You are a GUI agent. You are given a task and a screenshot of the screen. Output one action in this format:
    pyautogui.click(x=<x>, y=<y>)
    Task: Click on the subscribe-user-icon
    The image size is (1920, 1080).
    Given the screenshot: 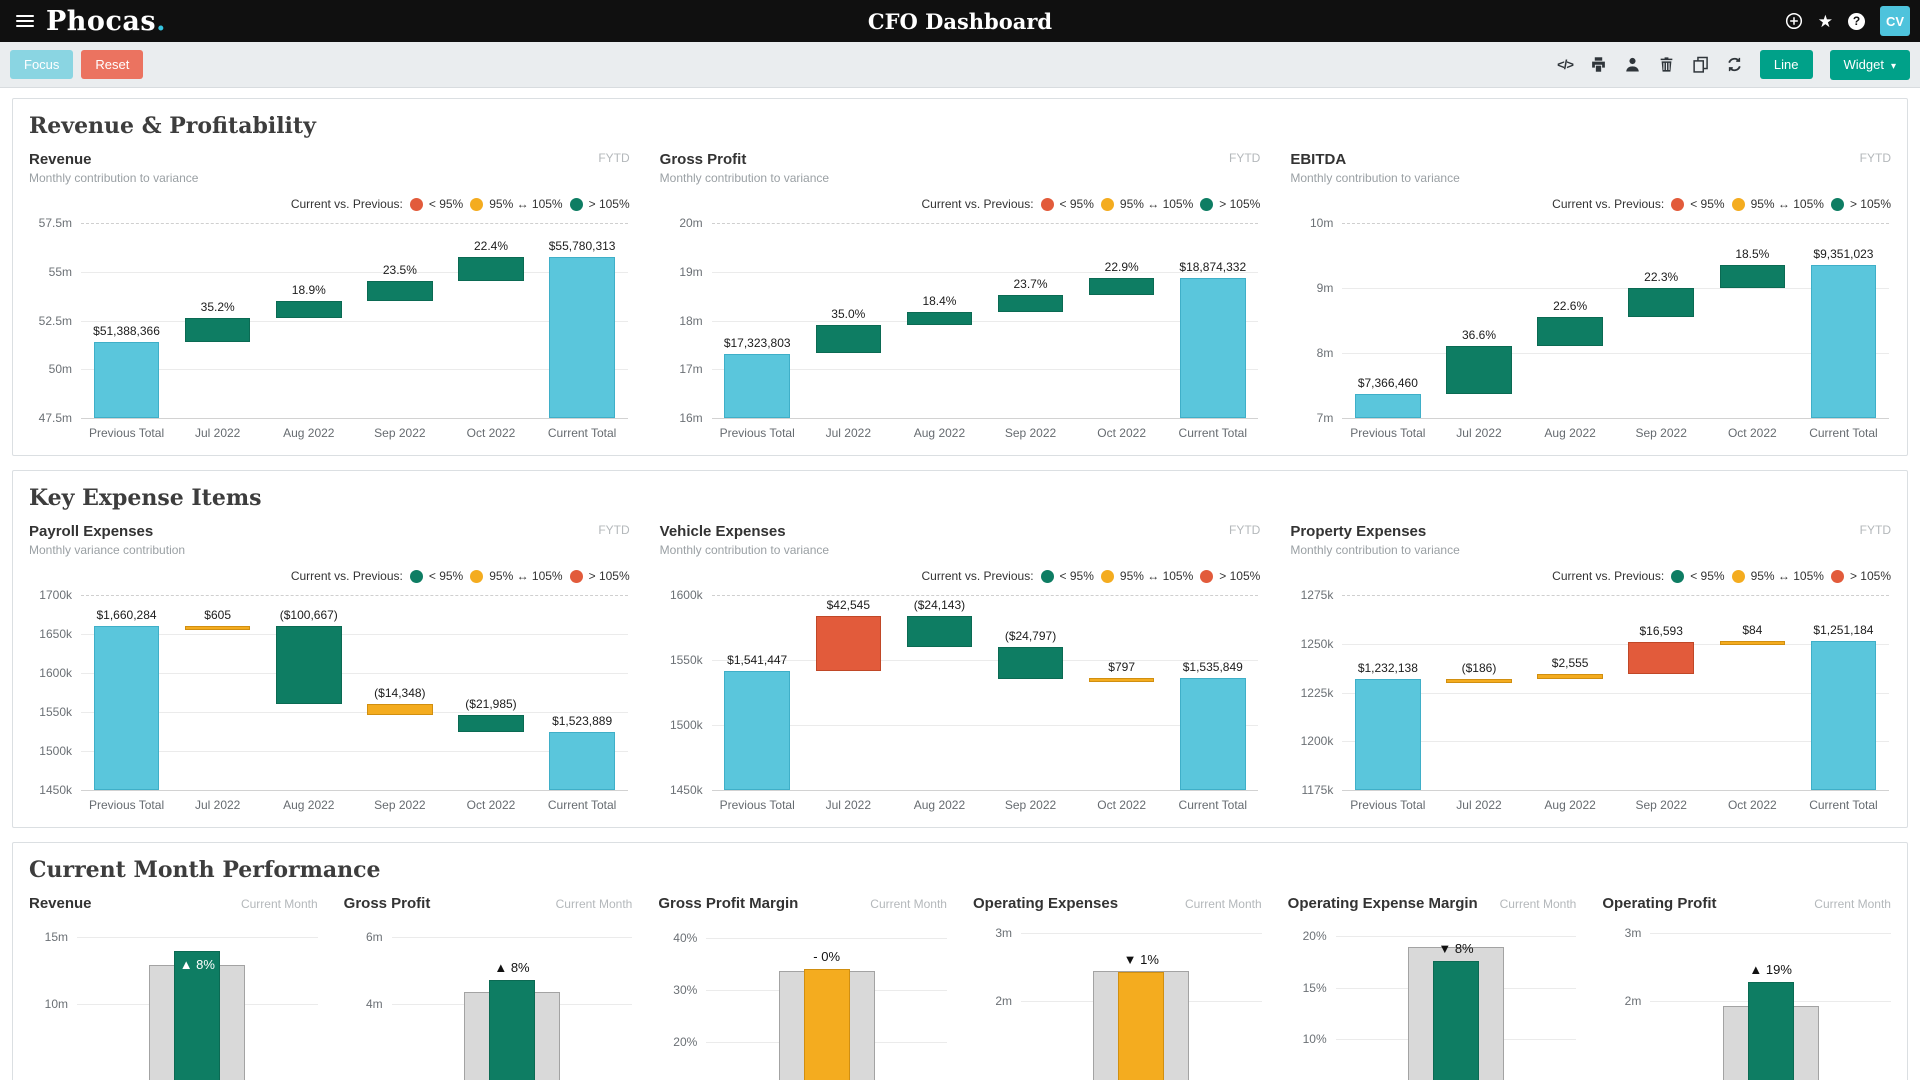 What is the action you would take?
    pyautogui.click(x=1632, y=64)
    